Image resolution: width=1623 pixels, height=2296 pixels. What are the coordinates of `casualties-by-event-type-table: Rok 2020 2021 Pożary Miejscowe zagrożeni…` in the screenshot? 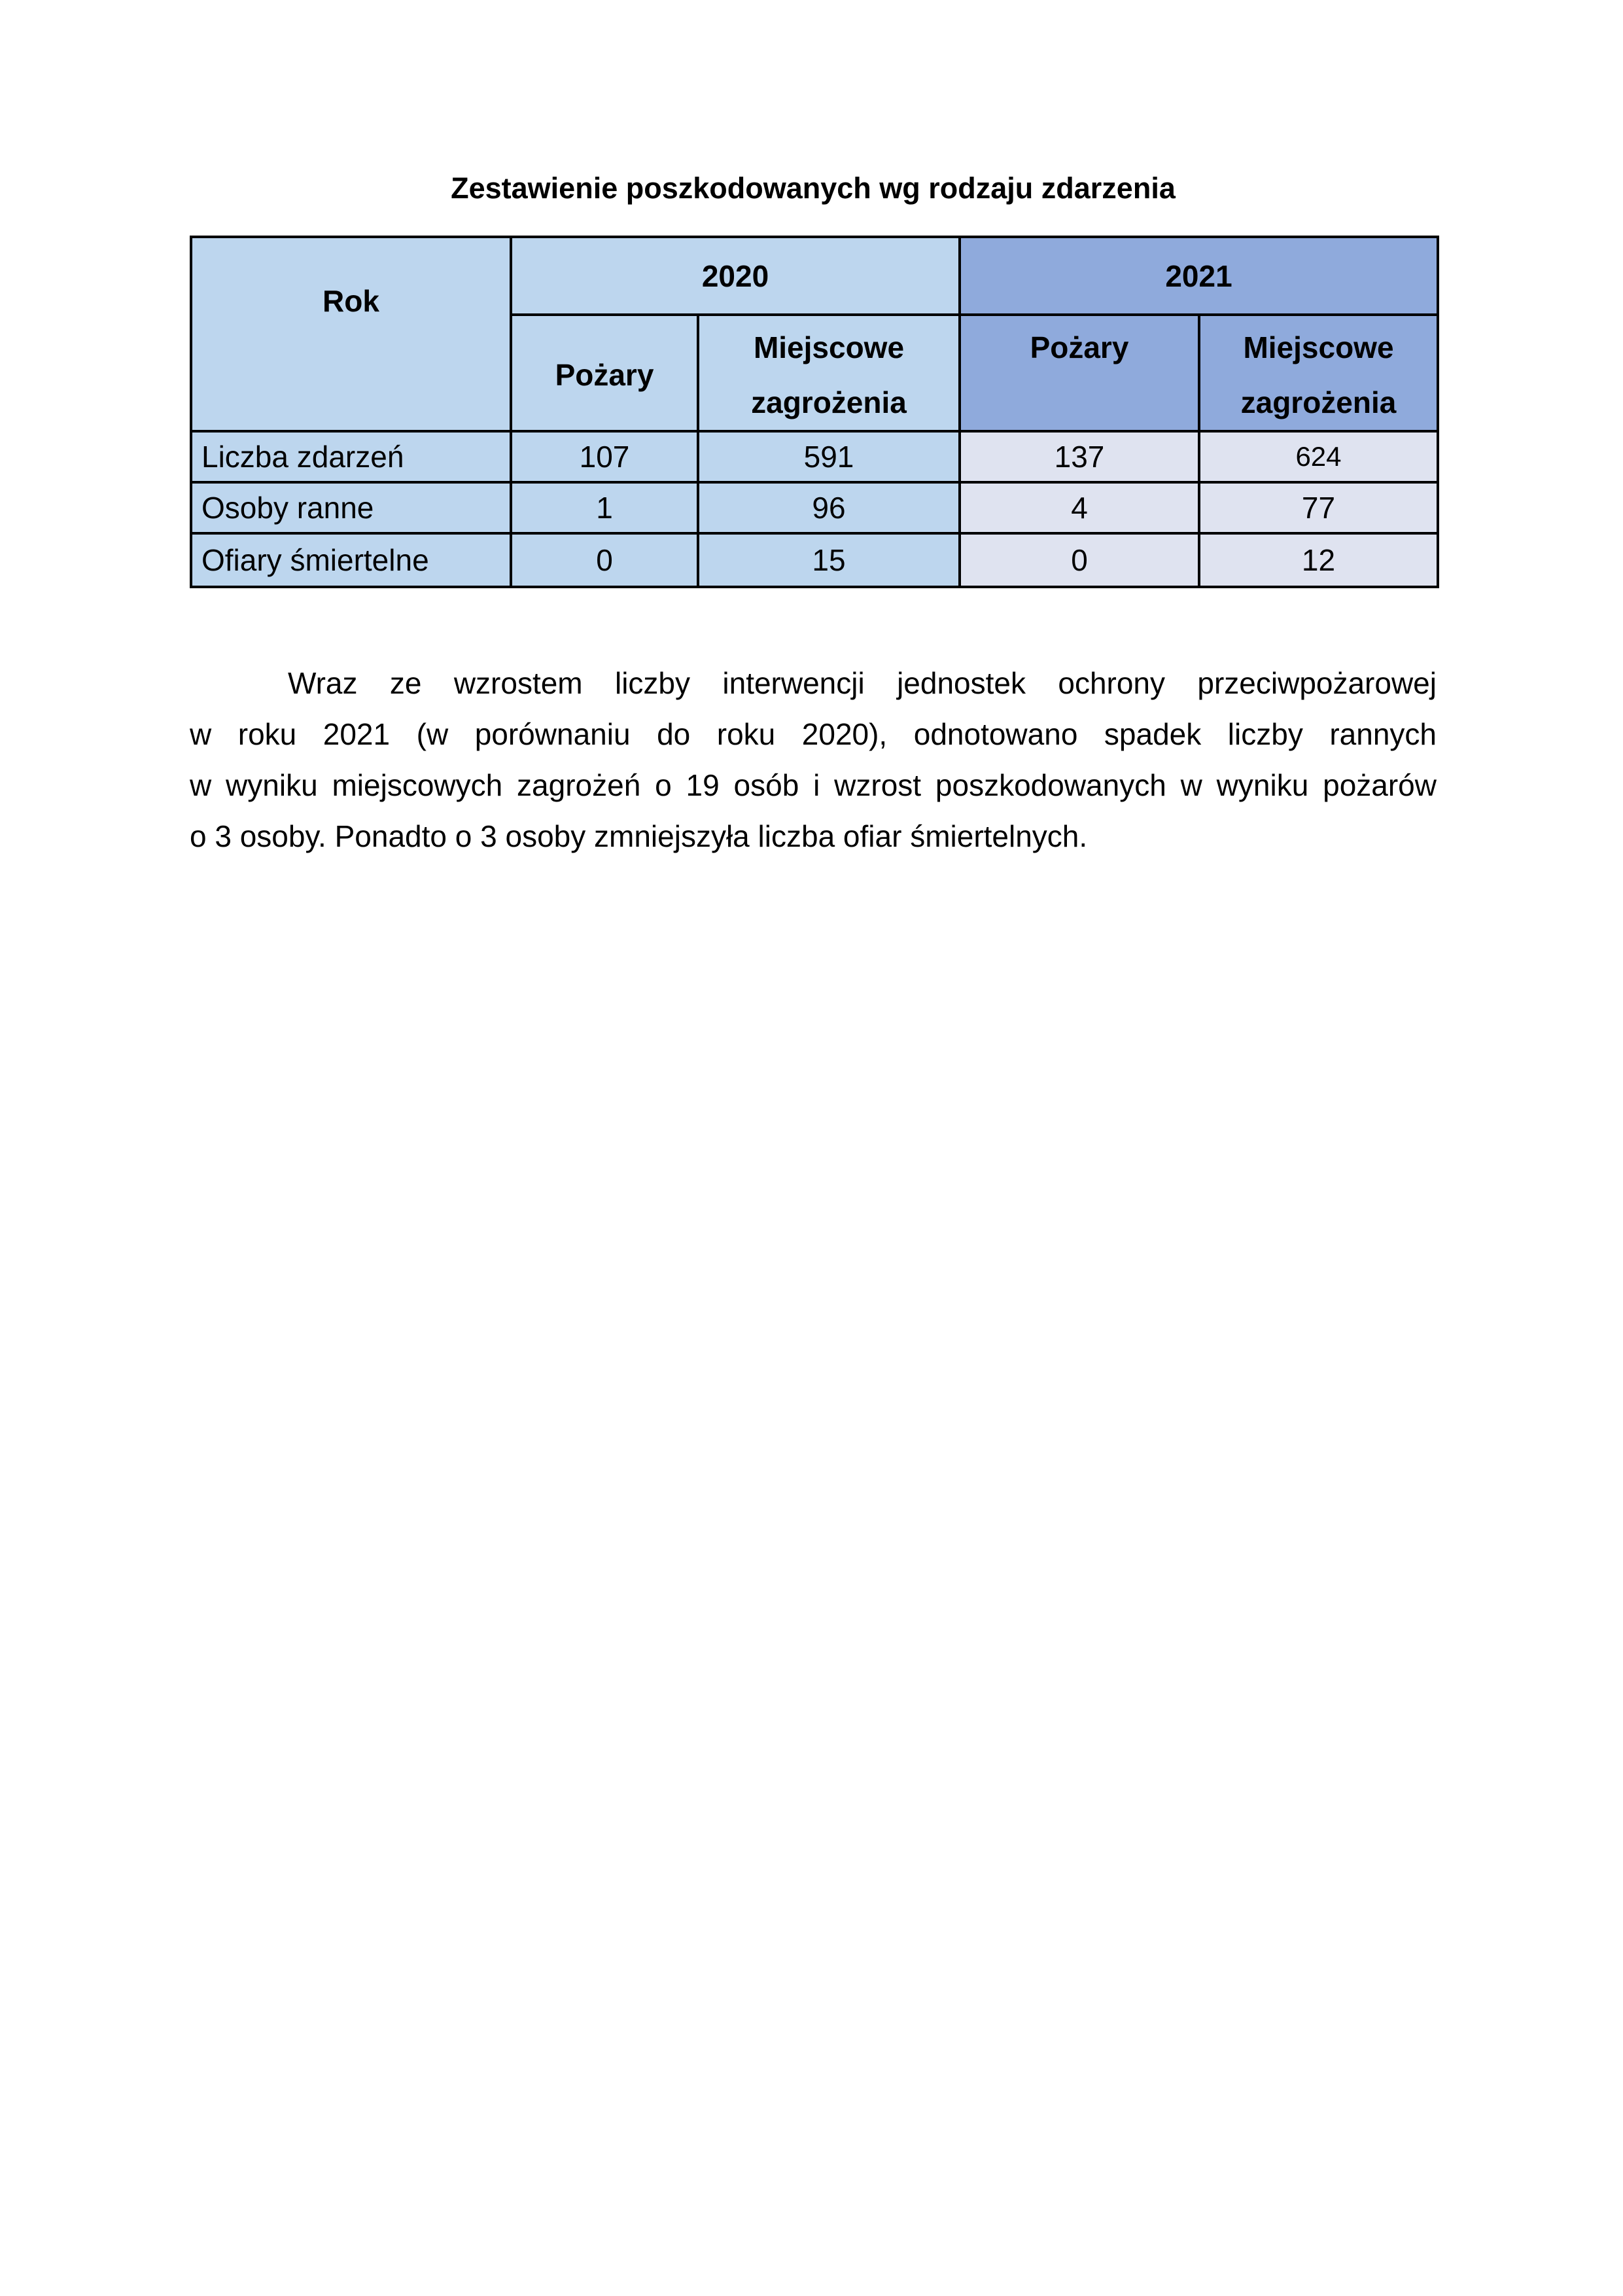 It's located at (814, 412).